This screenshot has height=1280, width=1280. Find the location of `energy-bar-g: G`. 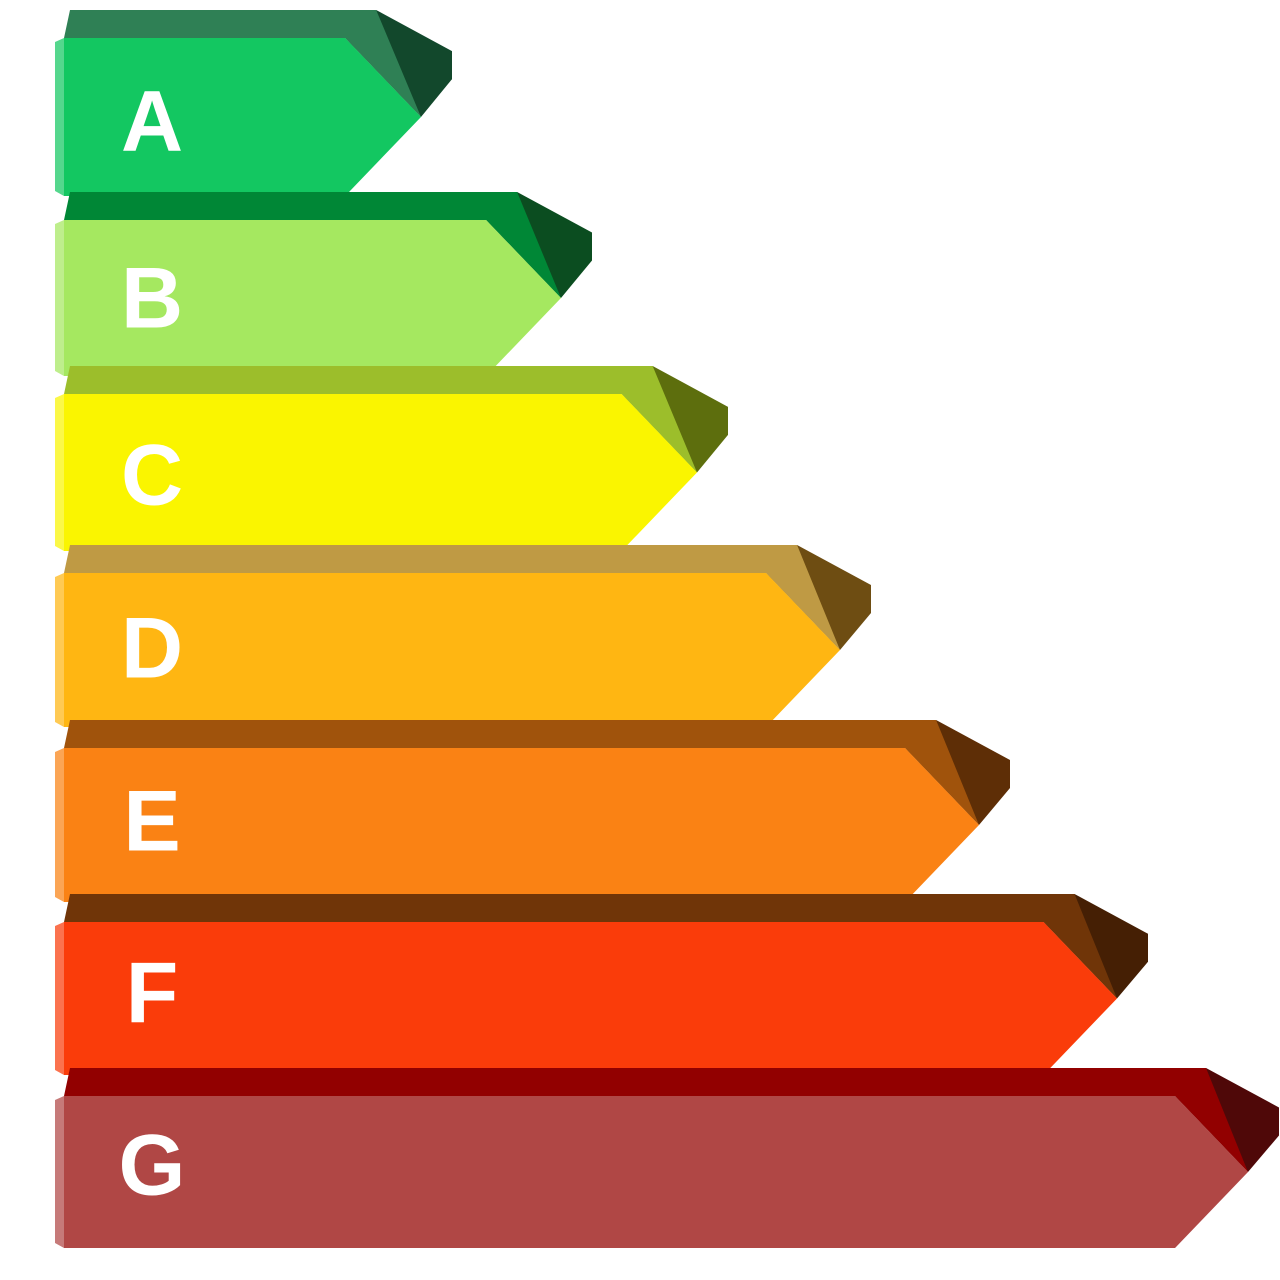

energy-bar-g: G is located at coordinates (667, 1158).